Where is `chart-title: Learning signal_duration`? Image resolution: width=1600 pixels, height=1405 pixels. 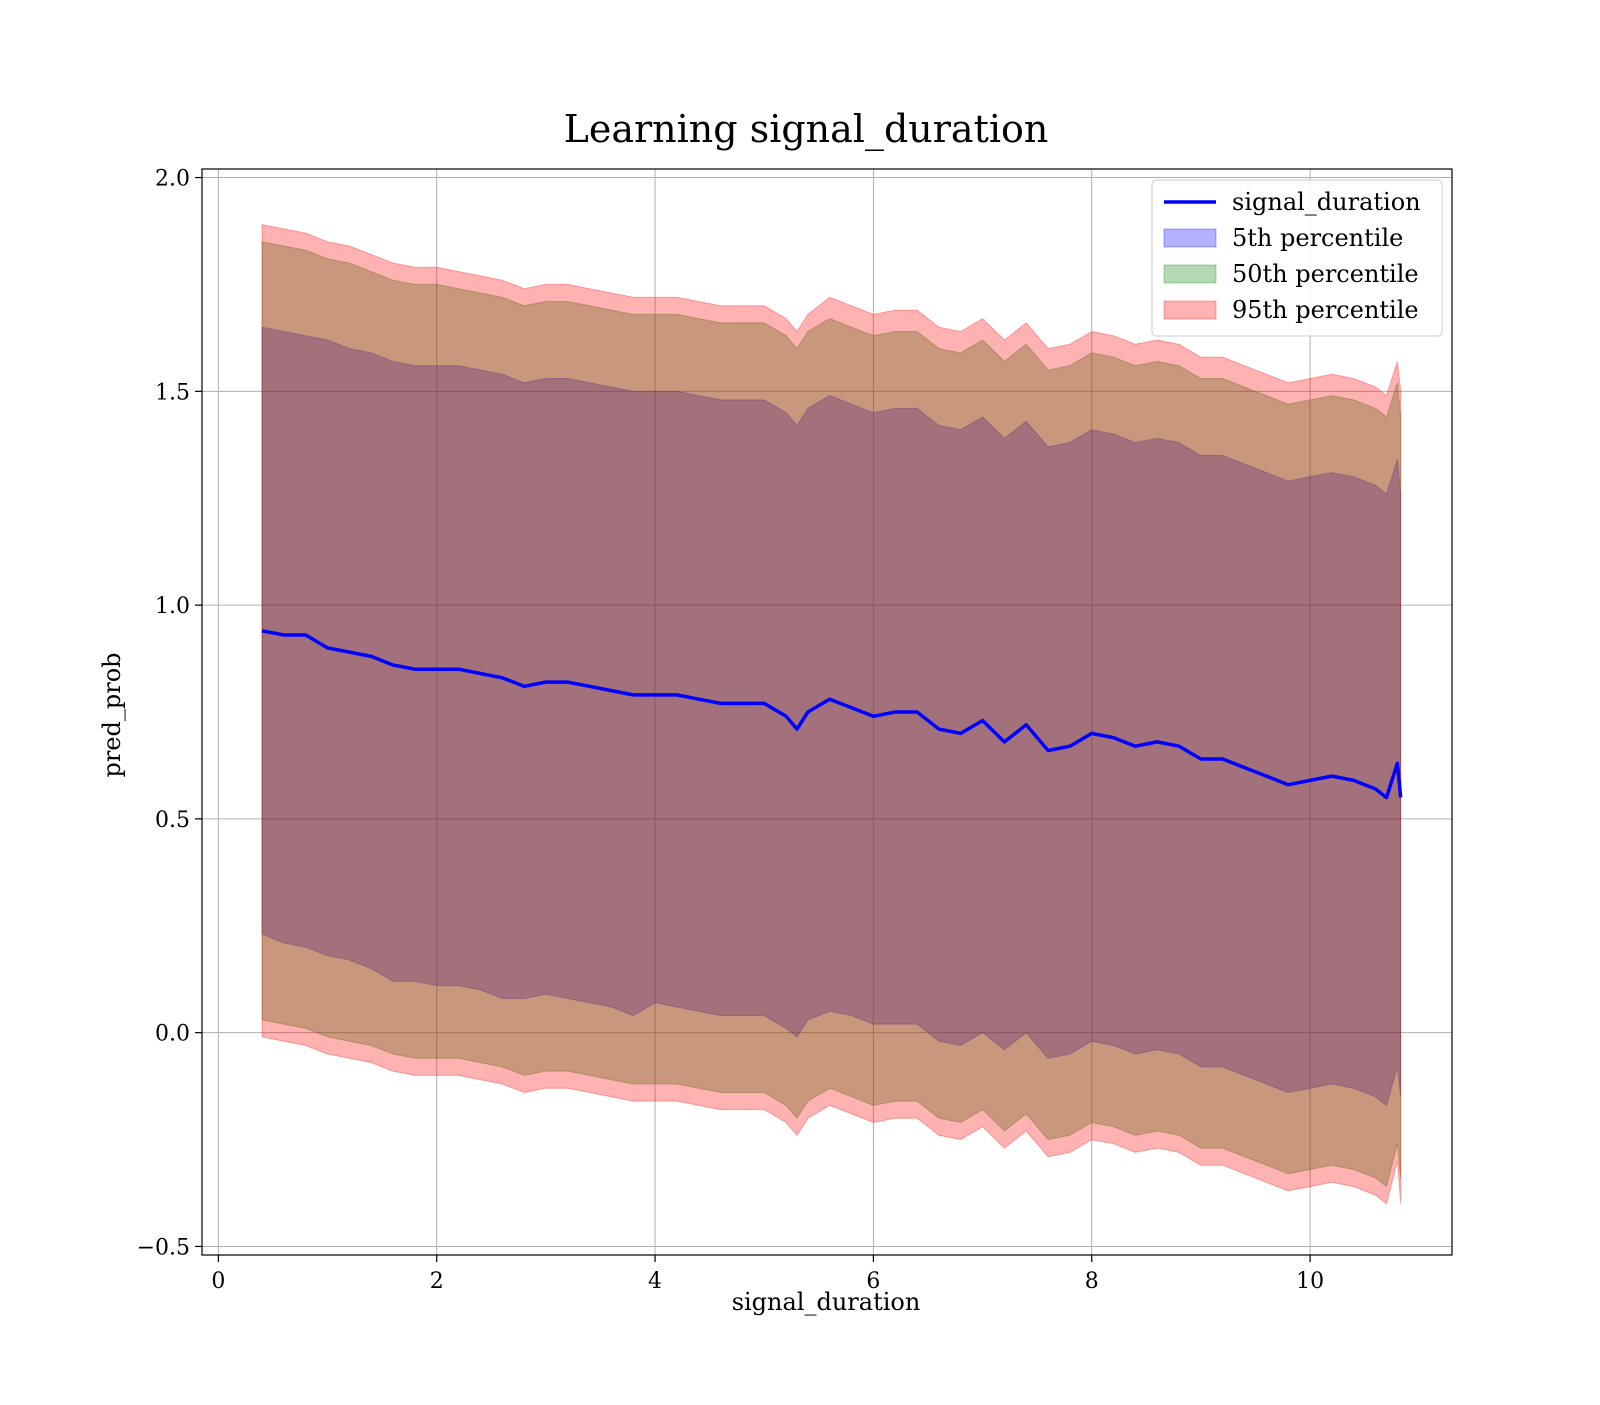
chart-title: Learning signal_duration is located at coordinates (806, 129).